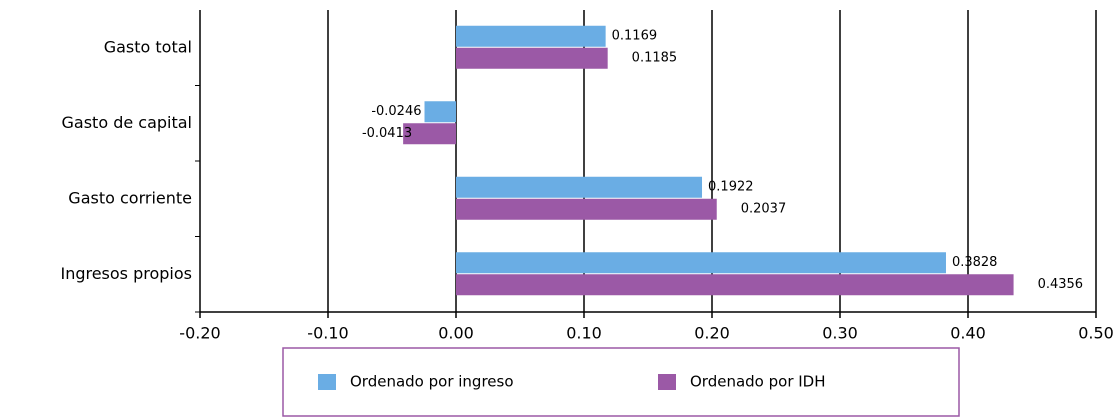 This screenshot has width=1116, height=420. What do you see at coordinates (432, 382) in the screenshot?
I see `legend-label: Ordenado por ingreso` at bounding box center [432, 382].